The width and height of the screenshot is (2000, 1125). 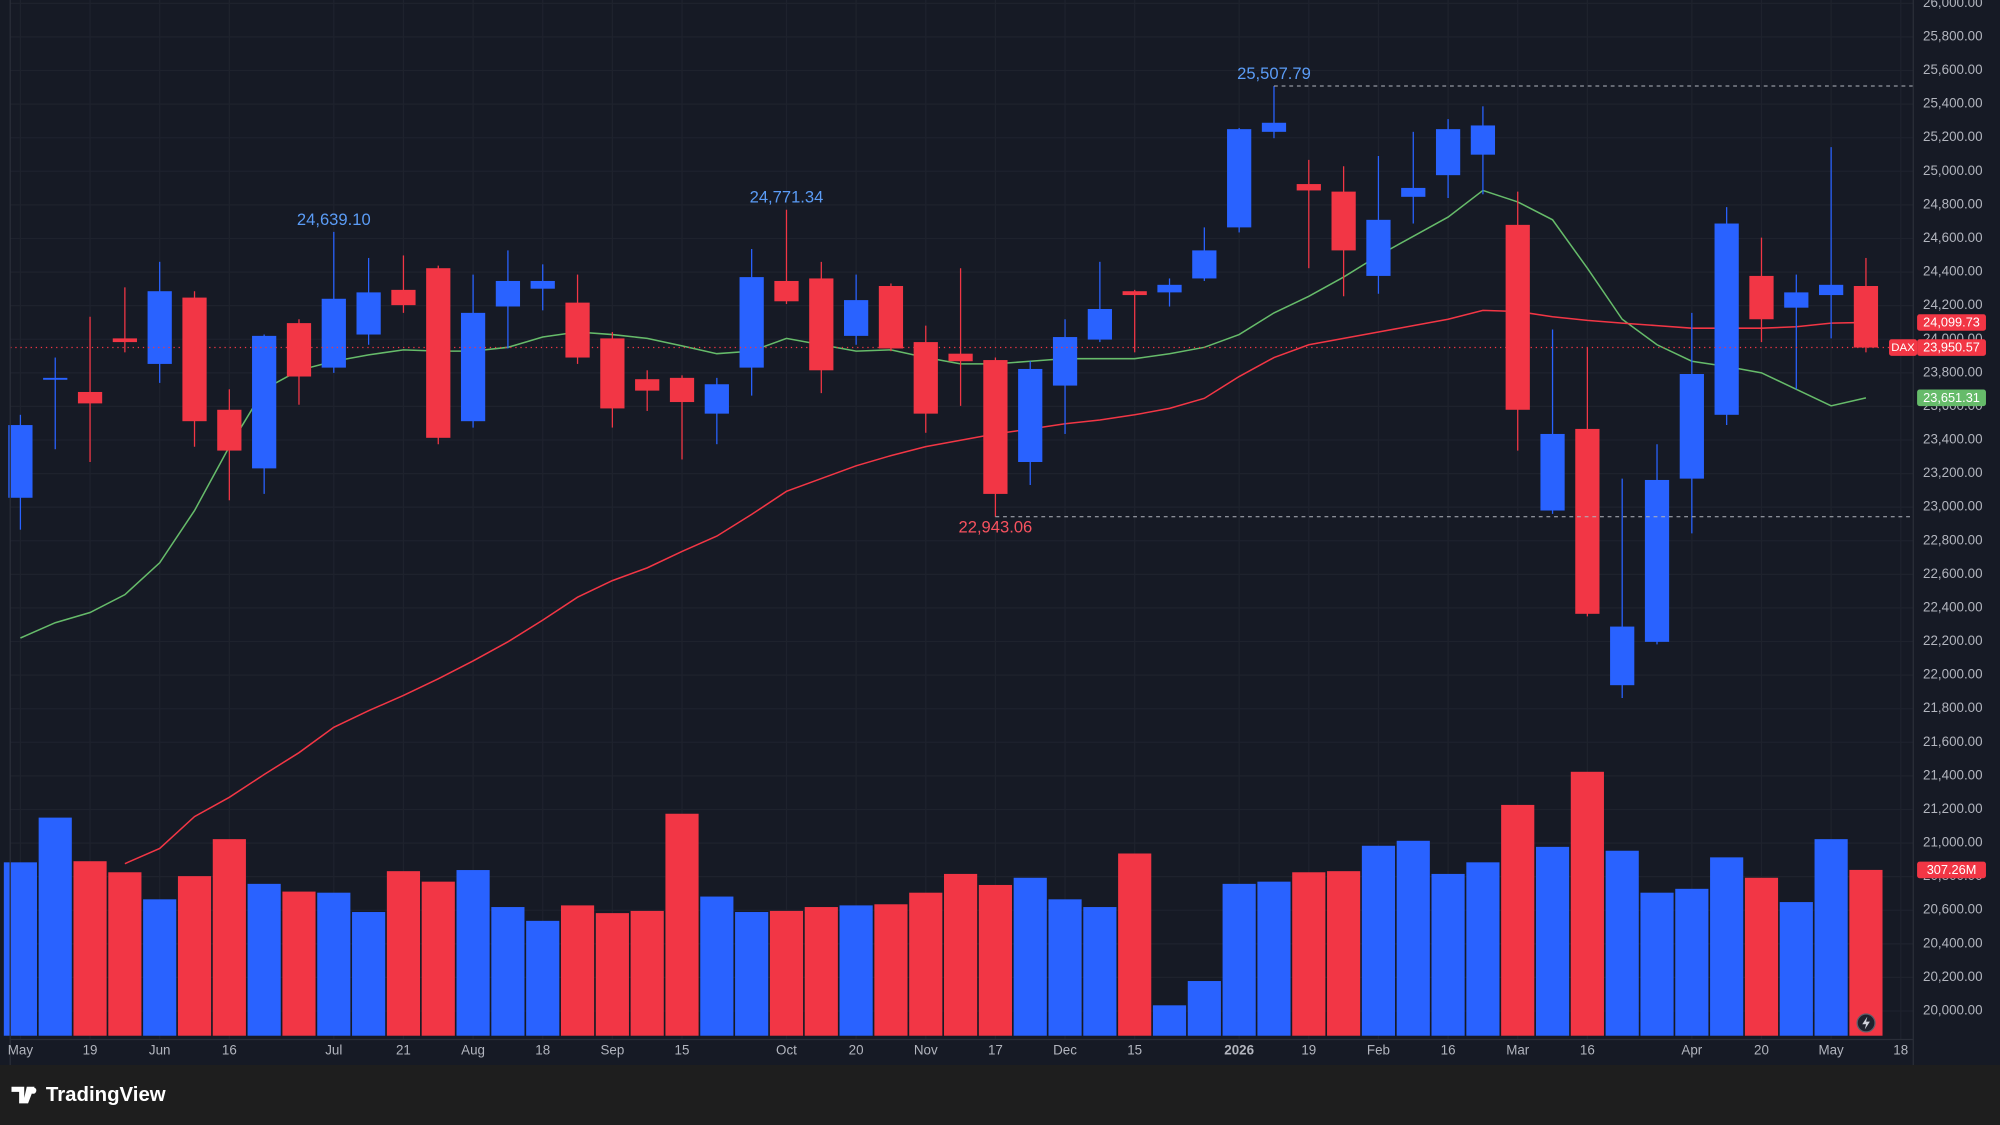 I want to click on x-tick-label: Dec, so click(x=1065, y=1050).